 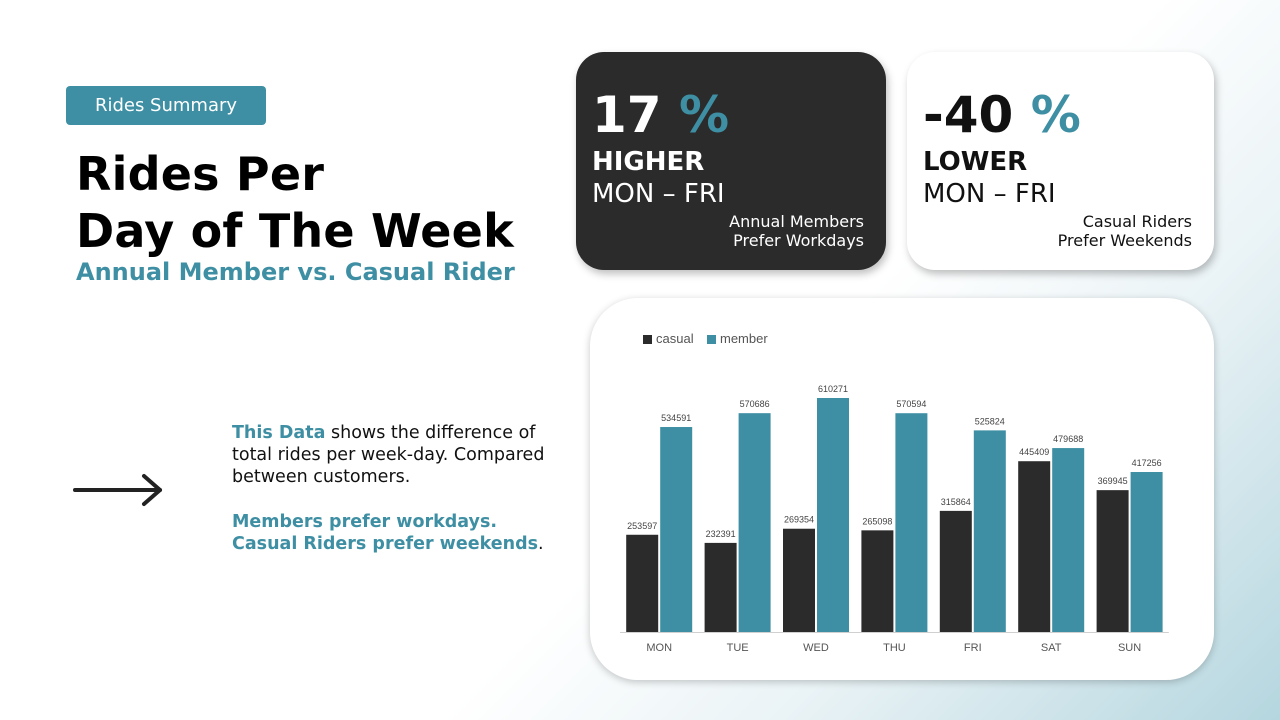 What do you see at coordinates (166, 105) in the screenshot?
I see `rides-summary-badge: Rides Summary` at bounding box center [166, 105].